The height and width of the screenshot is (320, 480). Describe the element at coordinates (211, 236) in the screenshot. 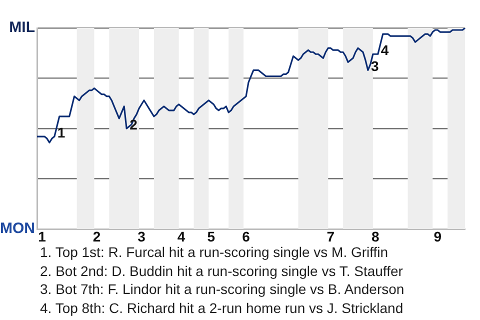

I see `x-tick-label: 5` at that location.